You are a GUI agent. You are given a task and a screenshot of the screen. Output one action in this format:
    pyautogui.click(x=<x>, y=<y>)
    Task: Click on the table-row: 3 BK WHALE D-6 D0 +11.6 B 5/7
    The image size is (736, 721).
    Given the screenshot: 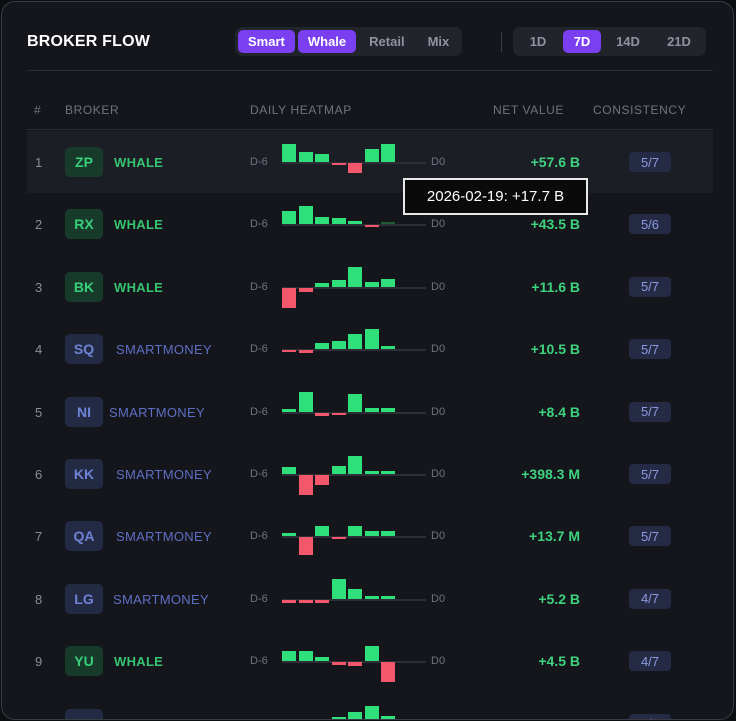 What is the action you would take?
    pyautogui.click(x=370, y=287)
    